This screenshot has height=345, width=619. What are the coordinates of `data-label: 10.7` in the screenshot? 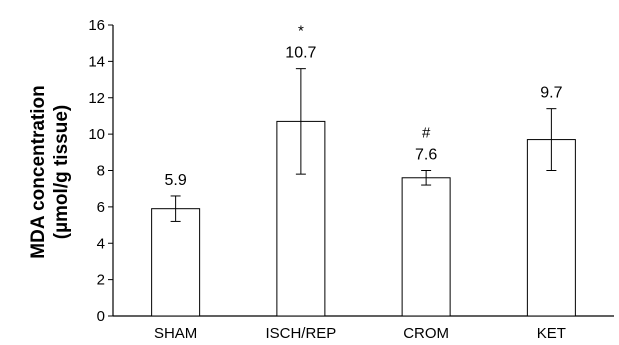 It's located at (300, 53).